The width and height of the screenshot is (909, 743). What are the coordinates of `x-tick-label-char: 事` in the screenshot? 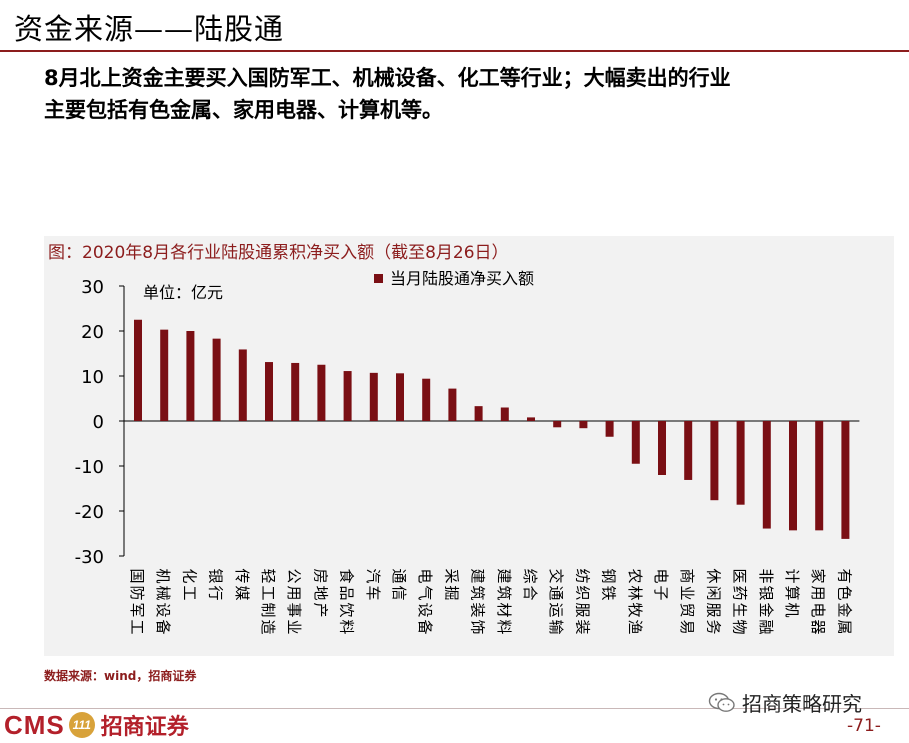 It's located at (294, 609).